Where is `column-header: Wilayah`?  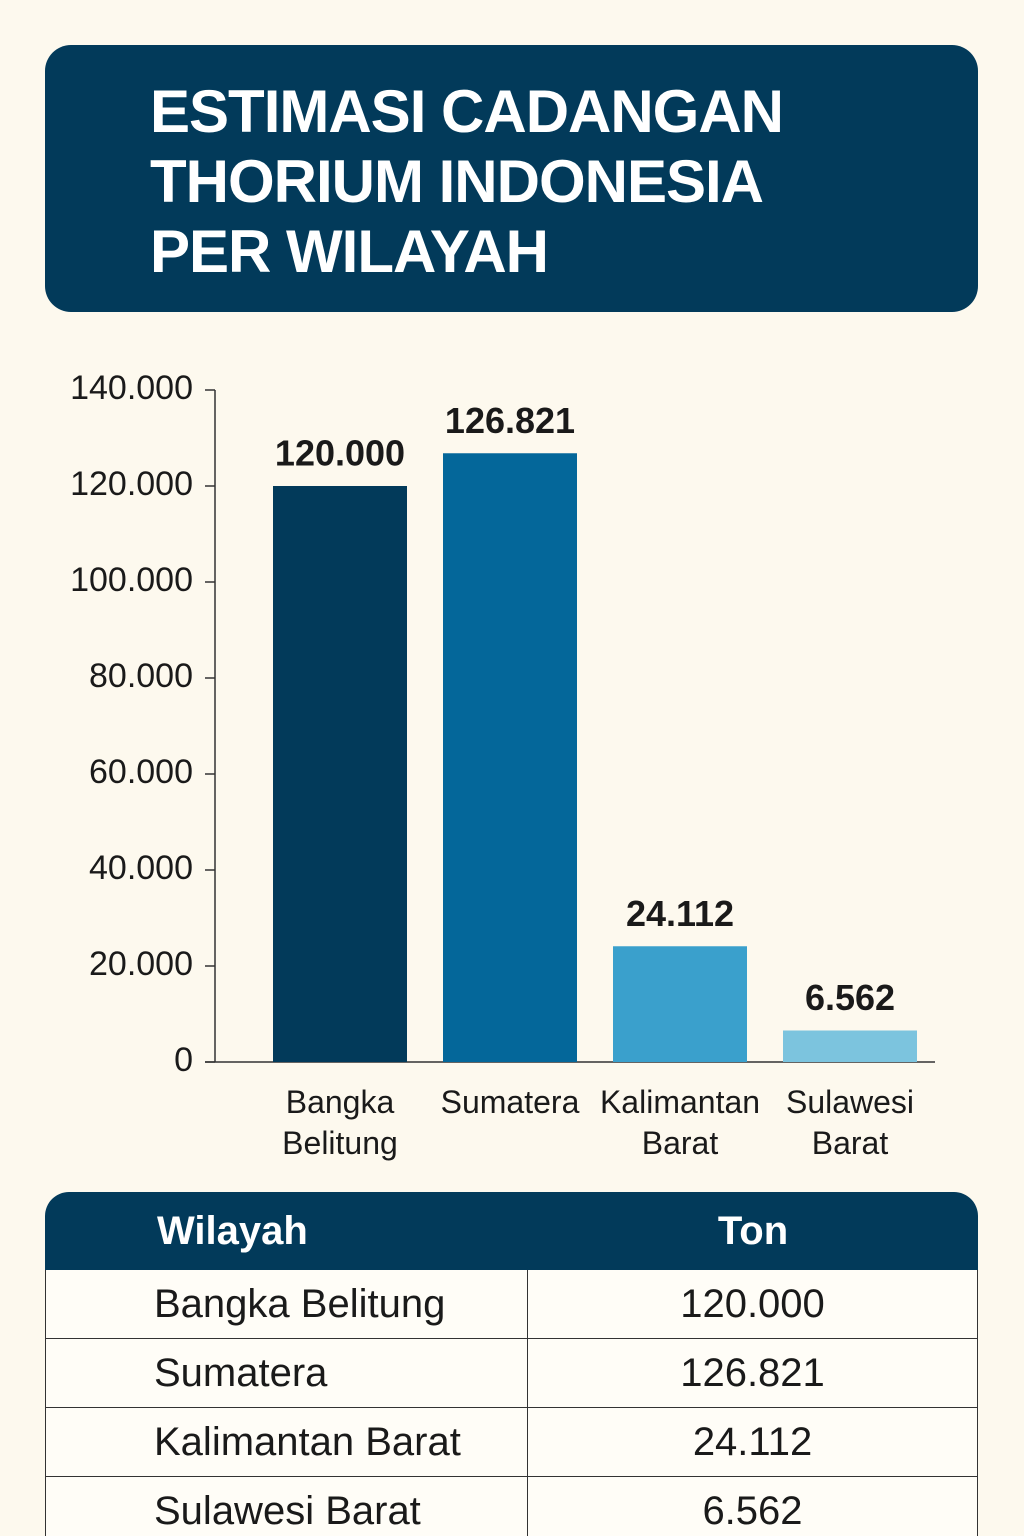
column-header: Wilayah is located at coordinates (286, 1231).